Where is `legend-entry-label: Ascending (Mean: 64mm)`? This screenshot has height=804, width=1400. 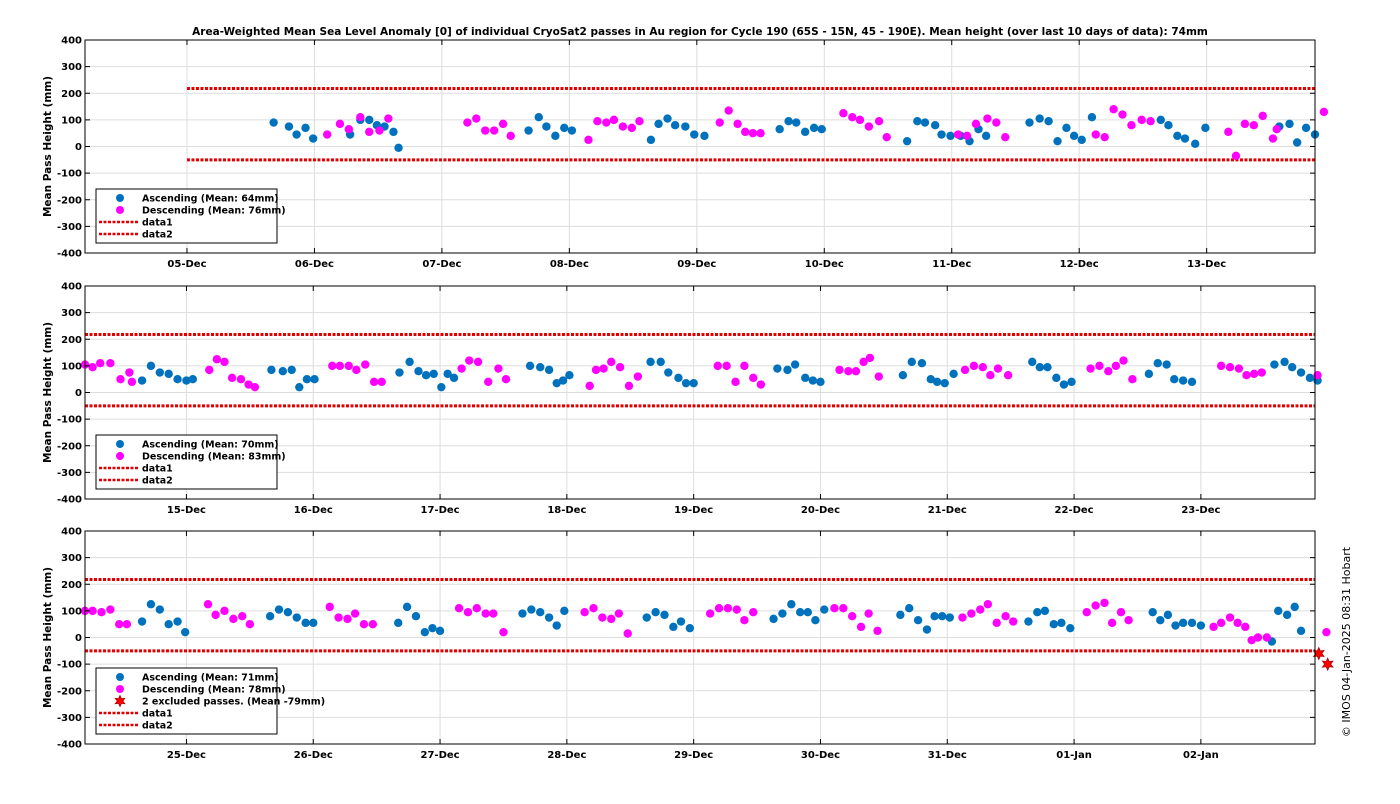
legend-entry-label: Ascending (Mean: 64mm) is located at coordinates (210, 198).